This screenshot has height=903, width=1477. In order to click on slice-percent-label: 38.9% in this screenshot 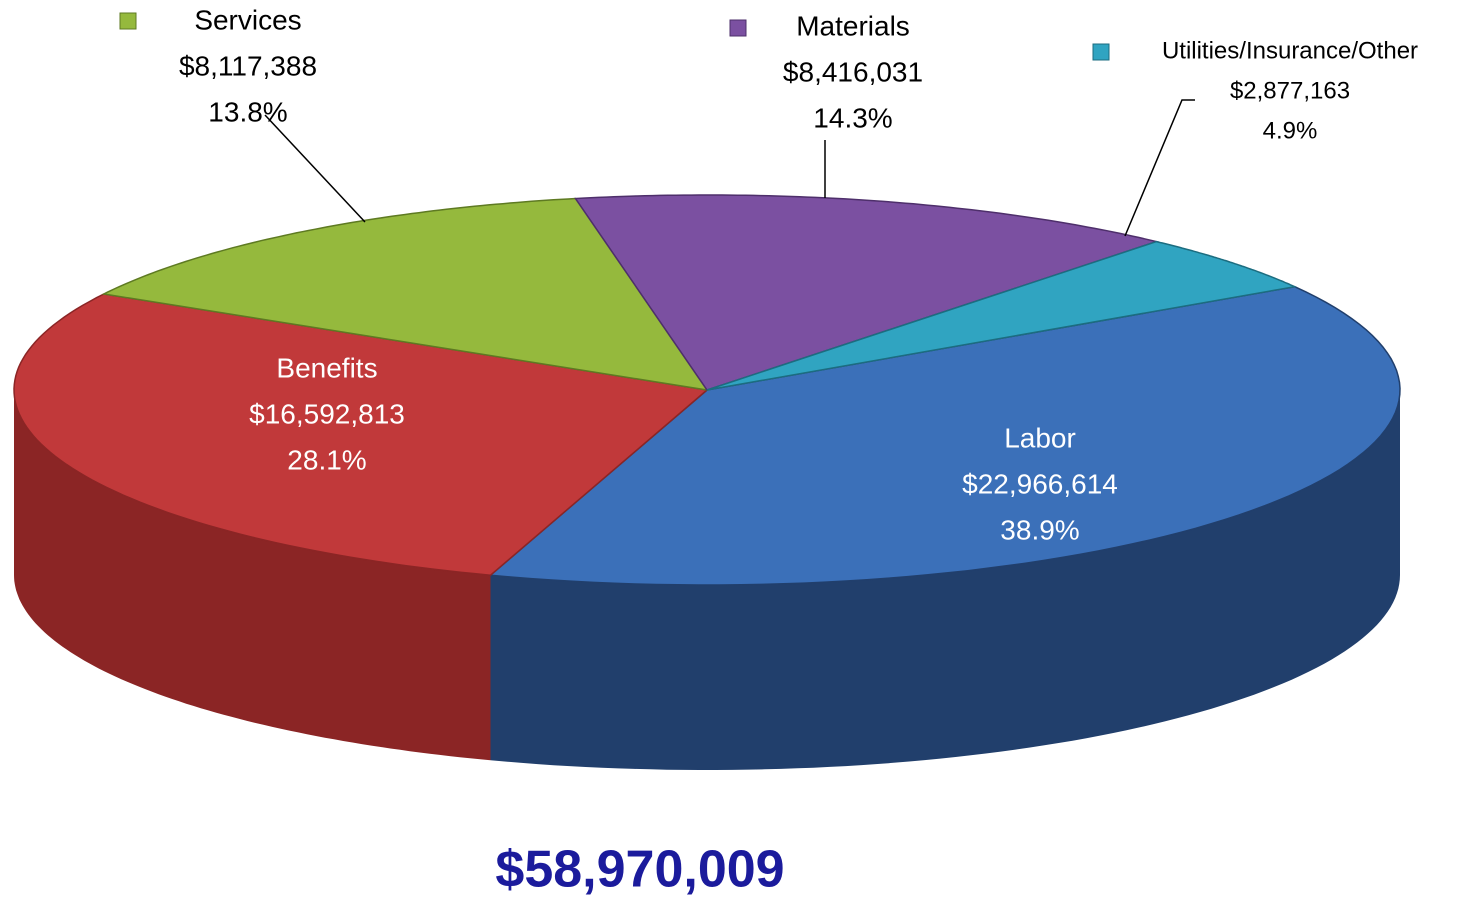, I will do `click(1039, 529)`.